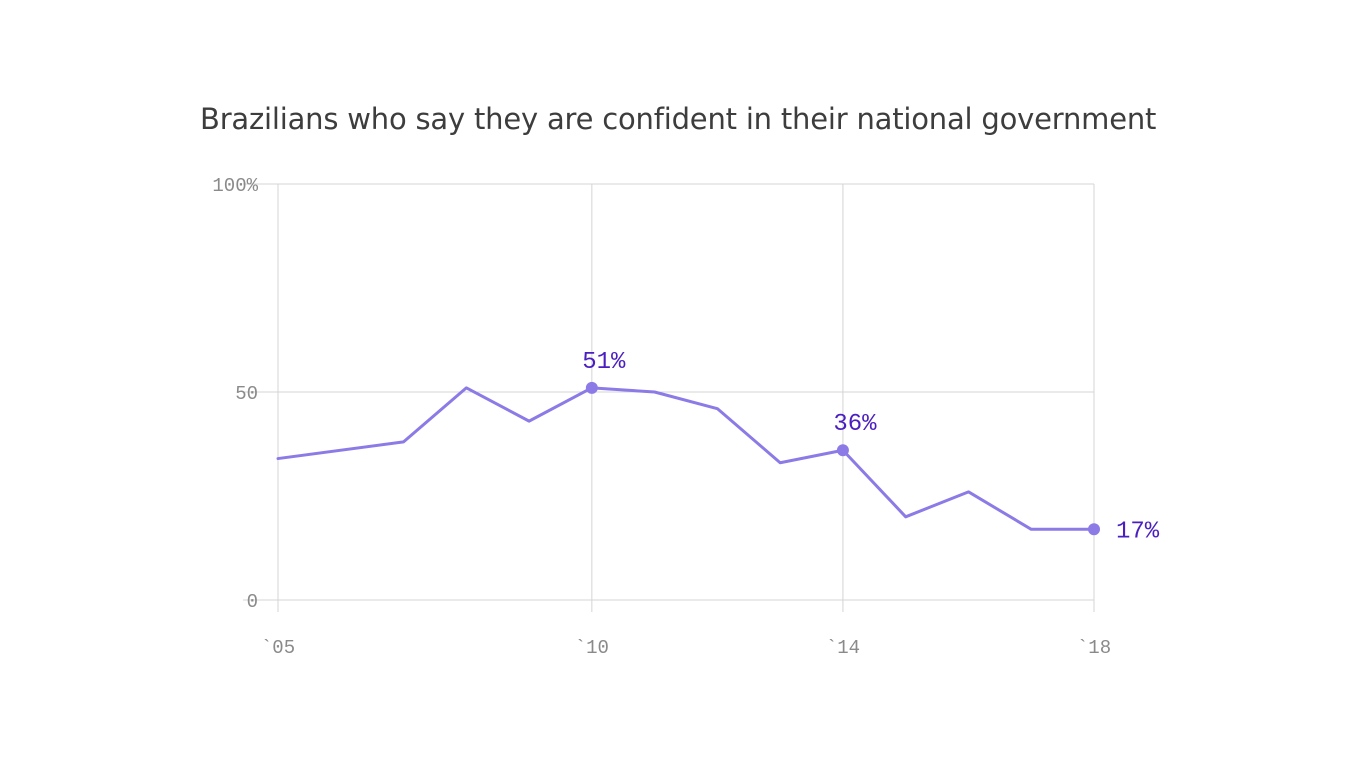 Image resolution: width=1366 pixels, height=768 pixels. What do you see at coordinates (604, 362) in the screenshot?
I see `data-label: 51%` at bounding box center [604, 362].